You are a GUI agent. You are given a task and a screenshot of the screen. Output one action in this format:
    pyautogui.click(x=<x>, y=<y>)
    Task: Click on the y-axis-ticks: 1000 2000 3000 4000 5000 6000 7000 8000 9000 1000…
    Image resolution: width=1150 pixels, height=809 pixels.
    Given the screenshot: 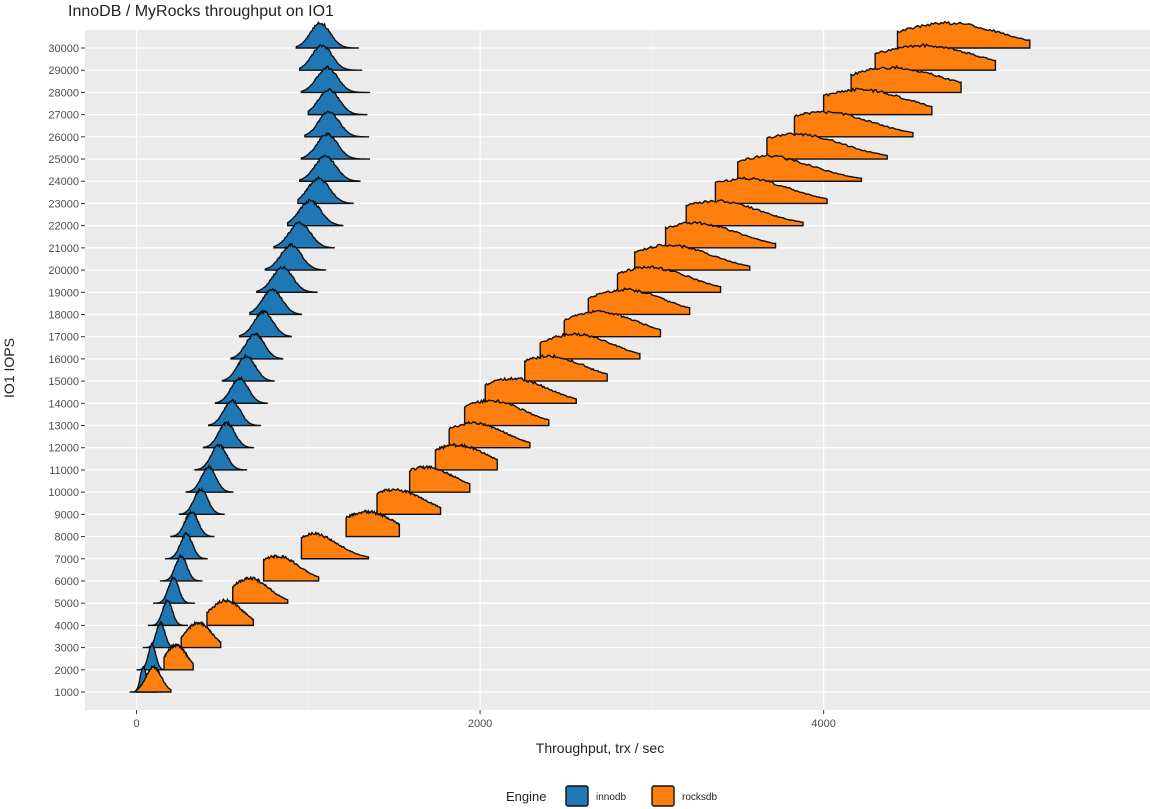 What is the action you would take?
    pyautogui.click(x=66, y=371)
    